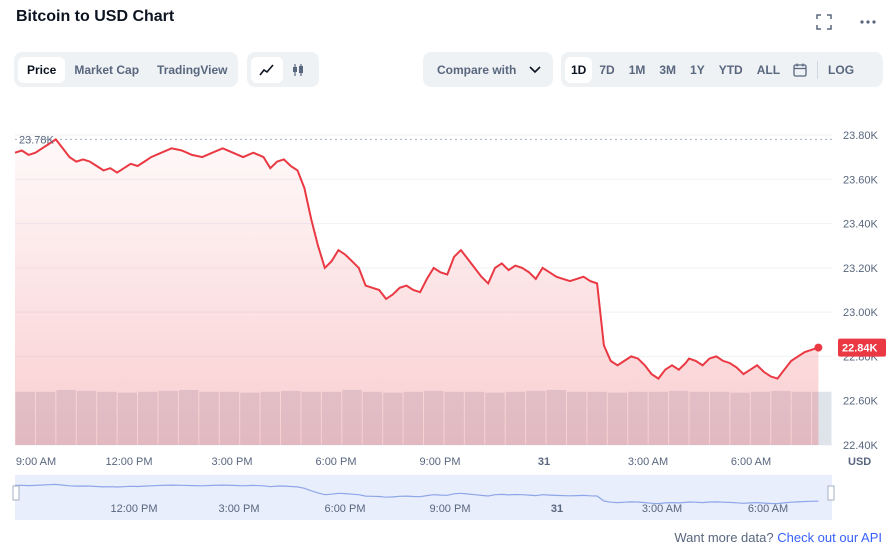 The height and width of the screenshot is (559, 892). I want to click on x-tick-label: 6:00 PM, so click(336, 462).